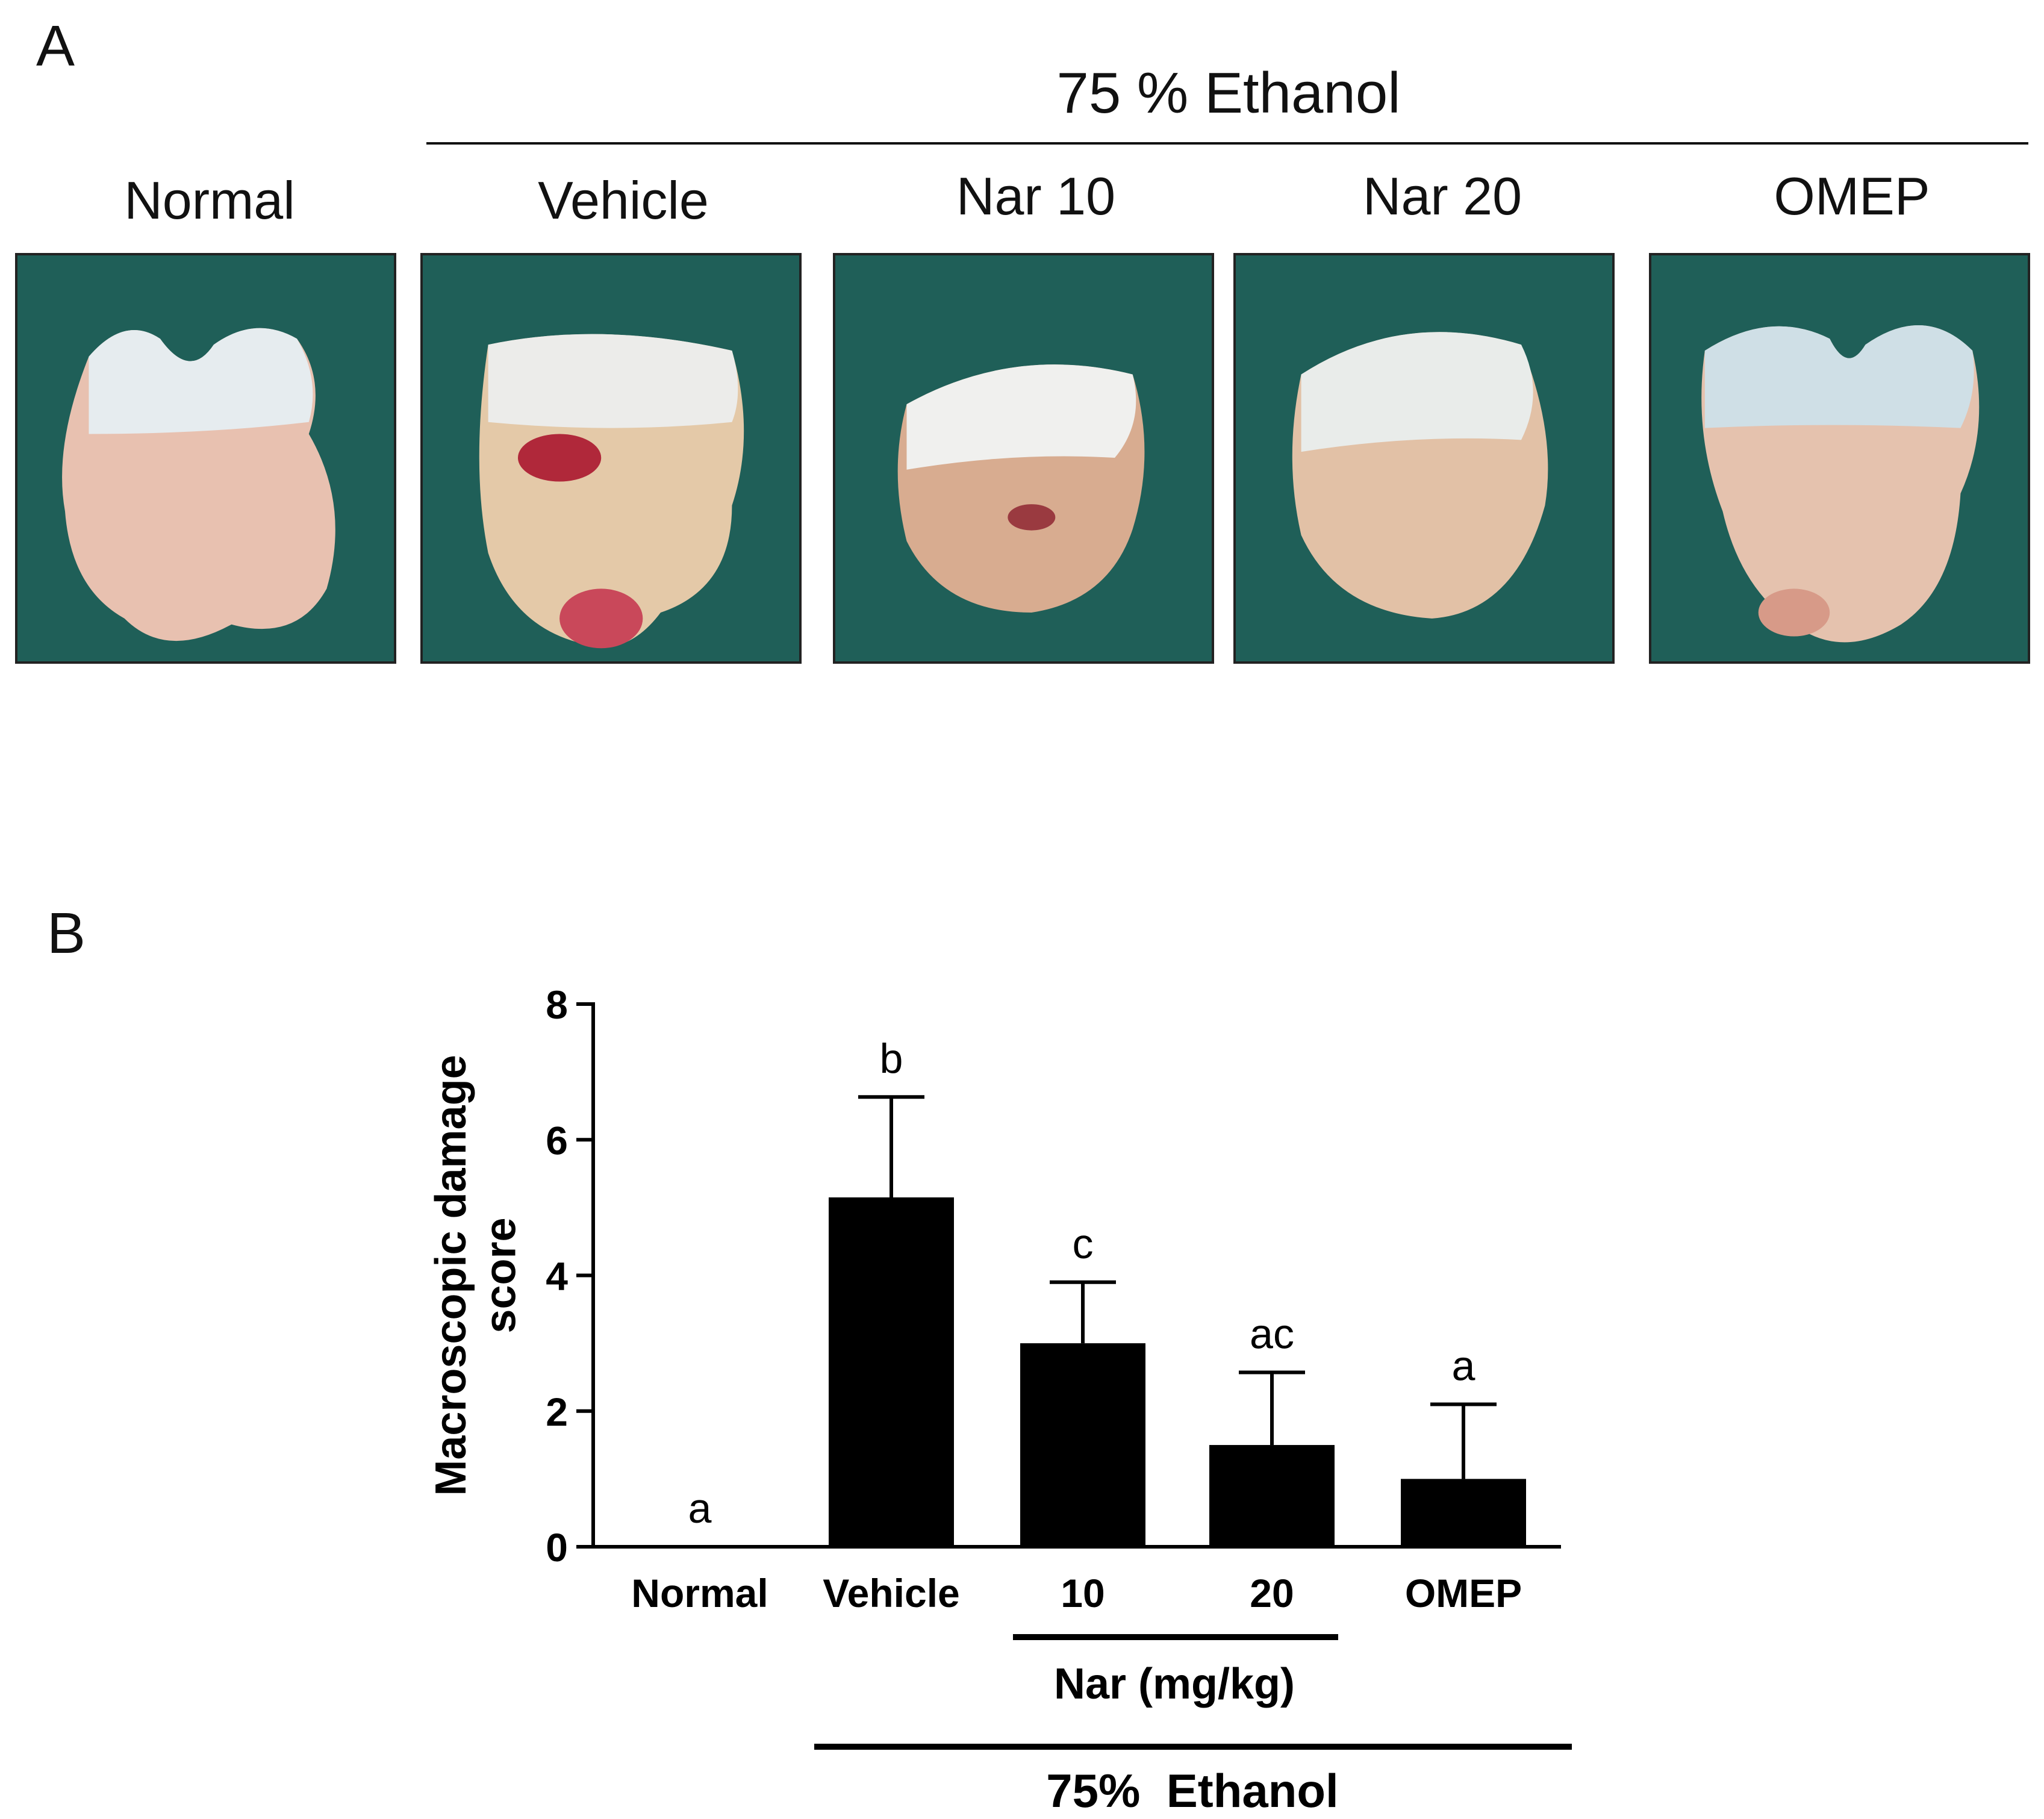  I want to click on y-axis-title-line-2: score, so click(501, 1275).